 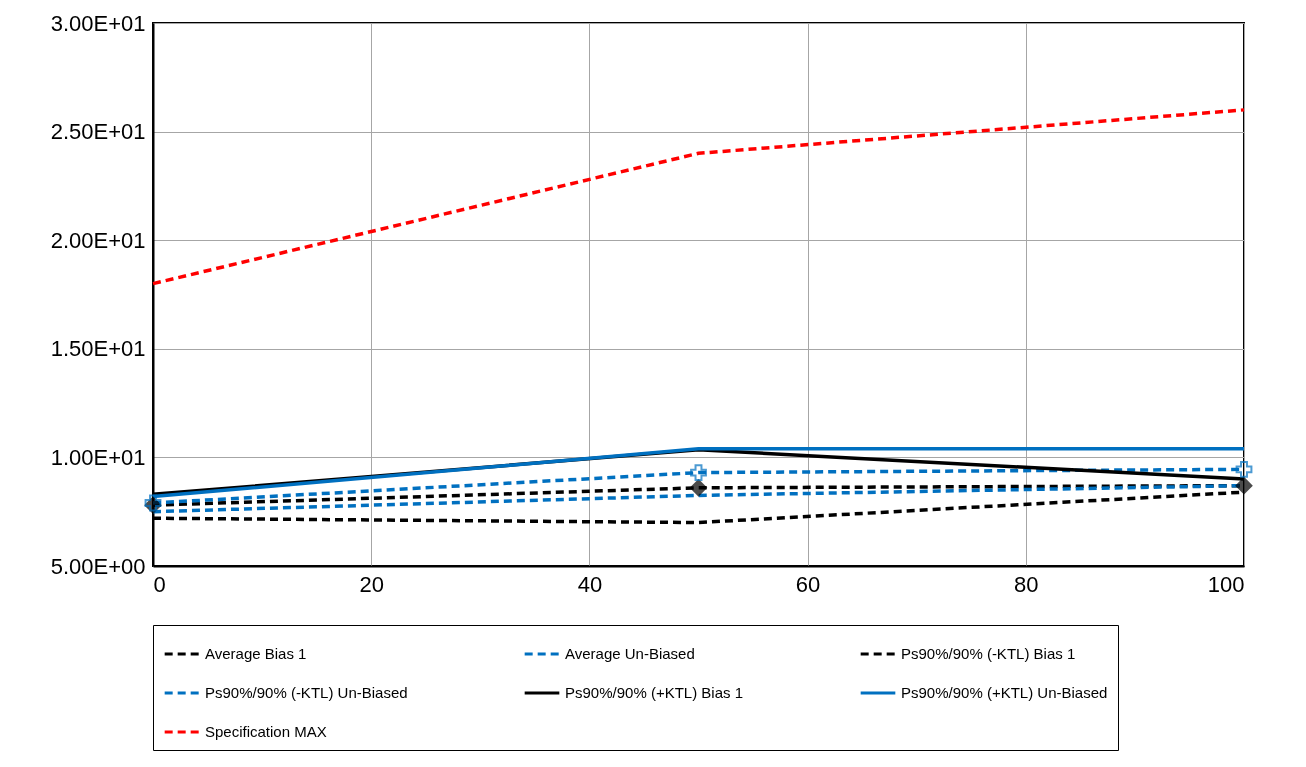 What do you see at coordinates (808, 584) in the screenshot?
I see `x-tick-label: 60` at bounding box center [808, 584].